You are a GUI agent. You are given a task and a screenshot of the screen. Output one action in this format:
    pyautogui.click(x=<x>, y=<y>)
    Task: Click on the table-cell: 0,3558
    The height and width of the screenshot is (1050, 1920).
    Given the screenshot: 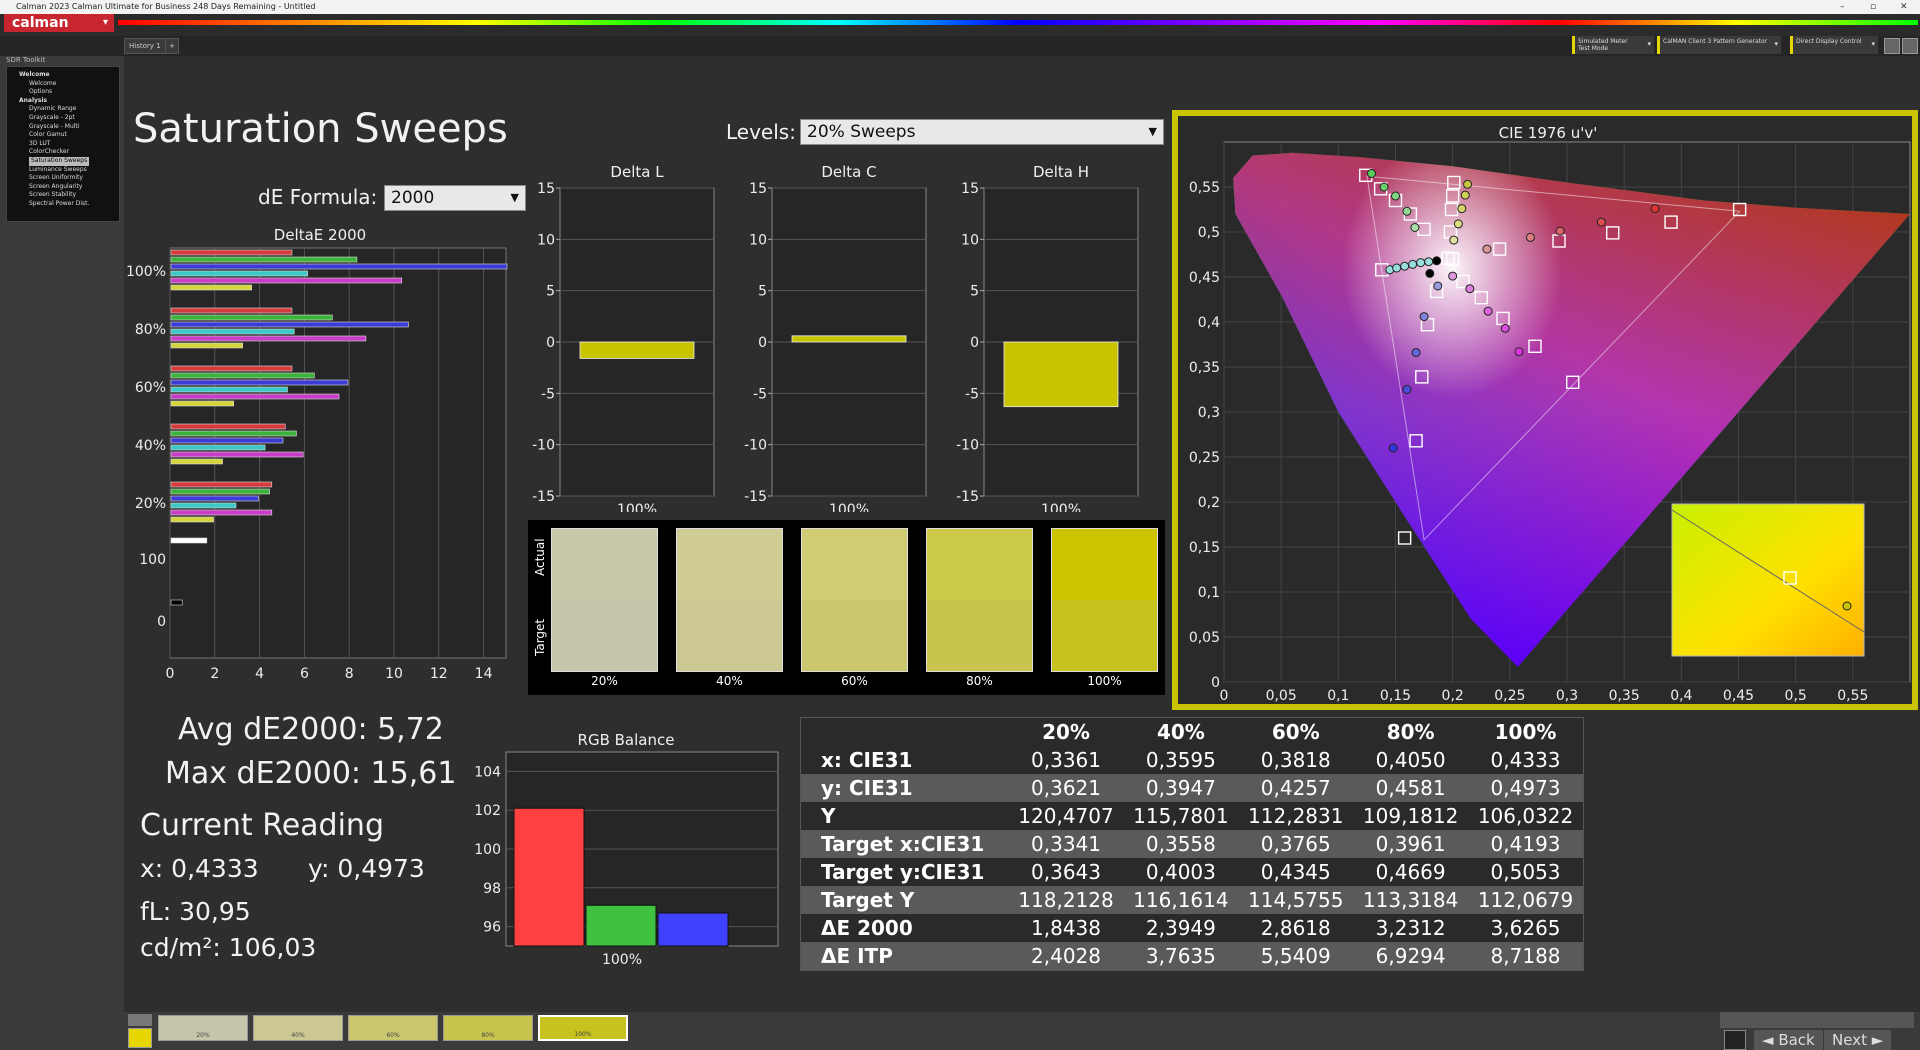 What is the action you would take?
    pyautogui.click(x=1181, y=844)
    